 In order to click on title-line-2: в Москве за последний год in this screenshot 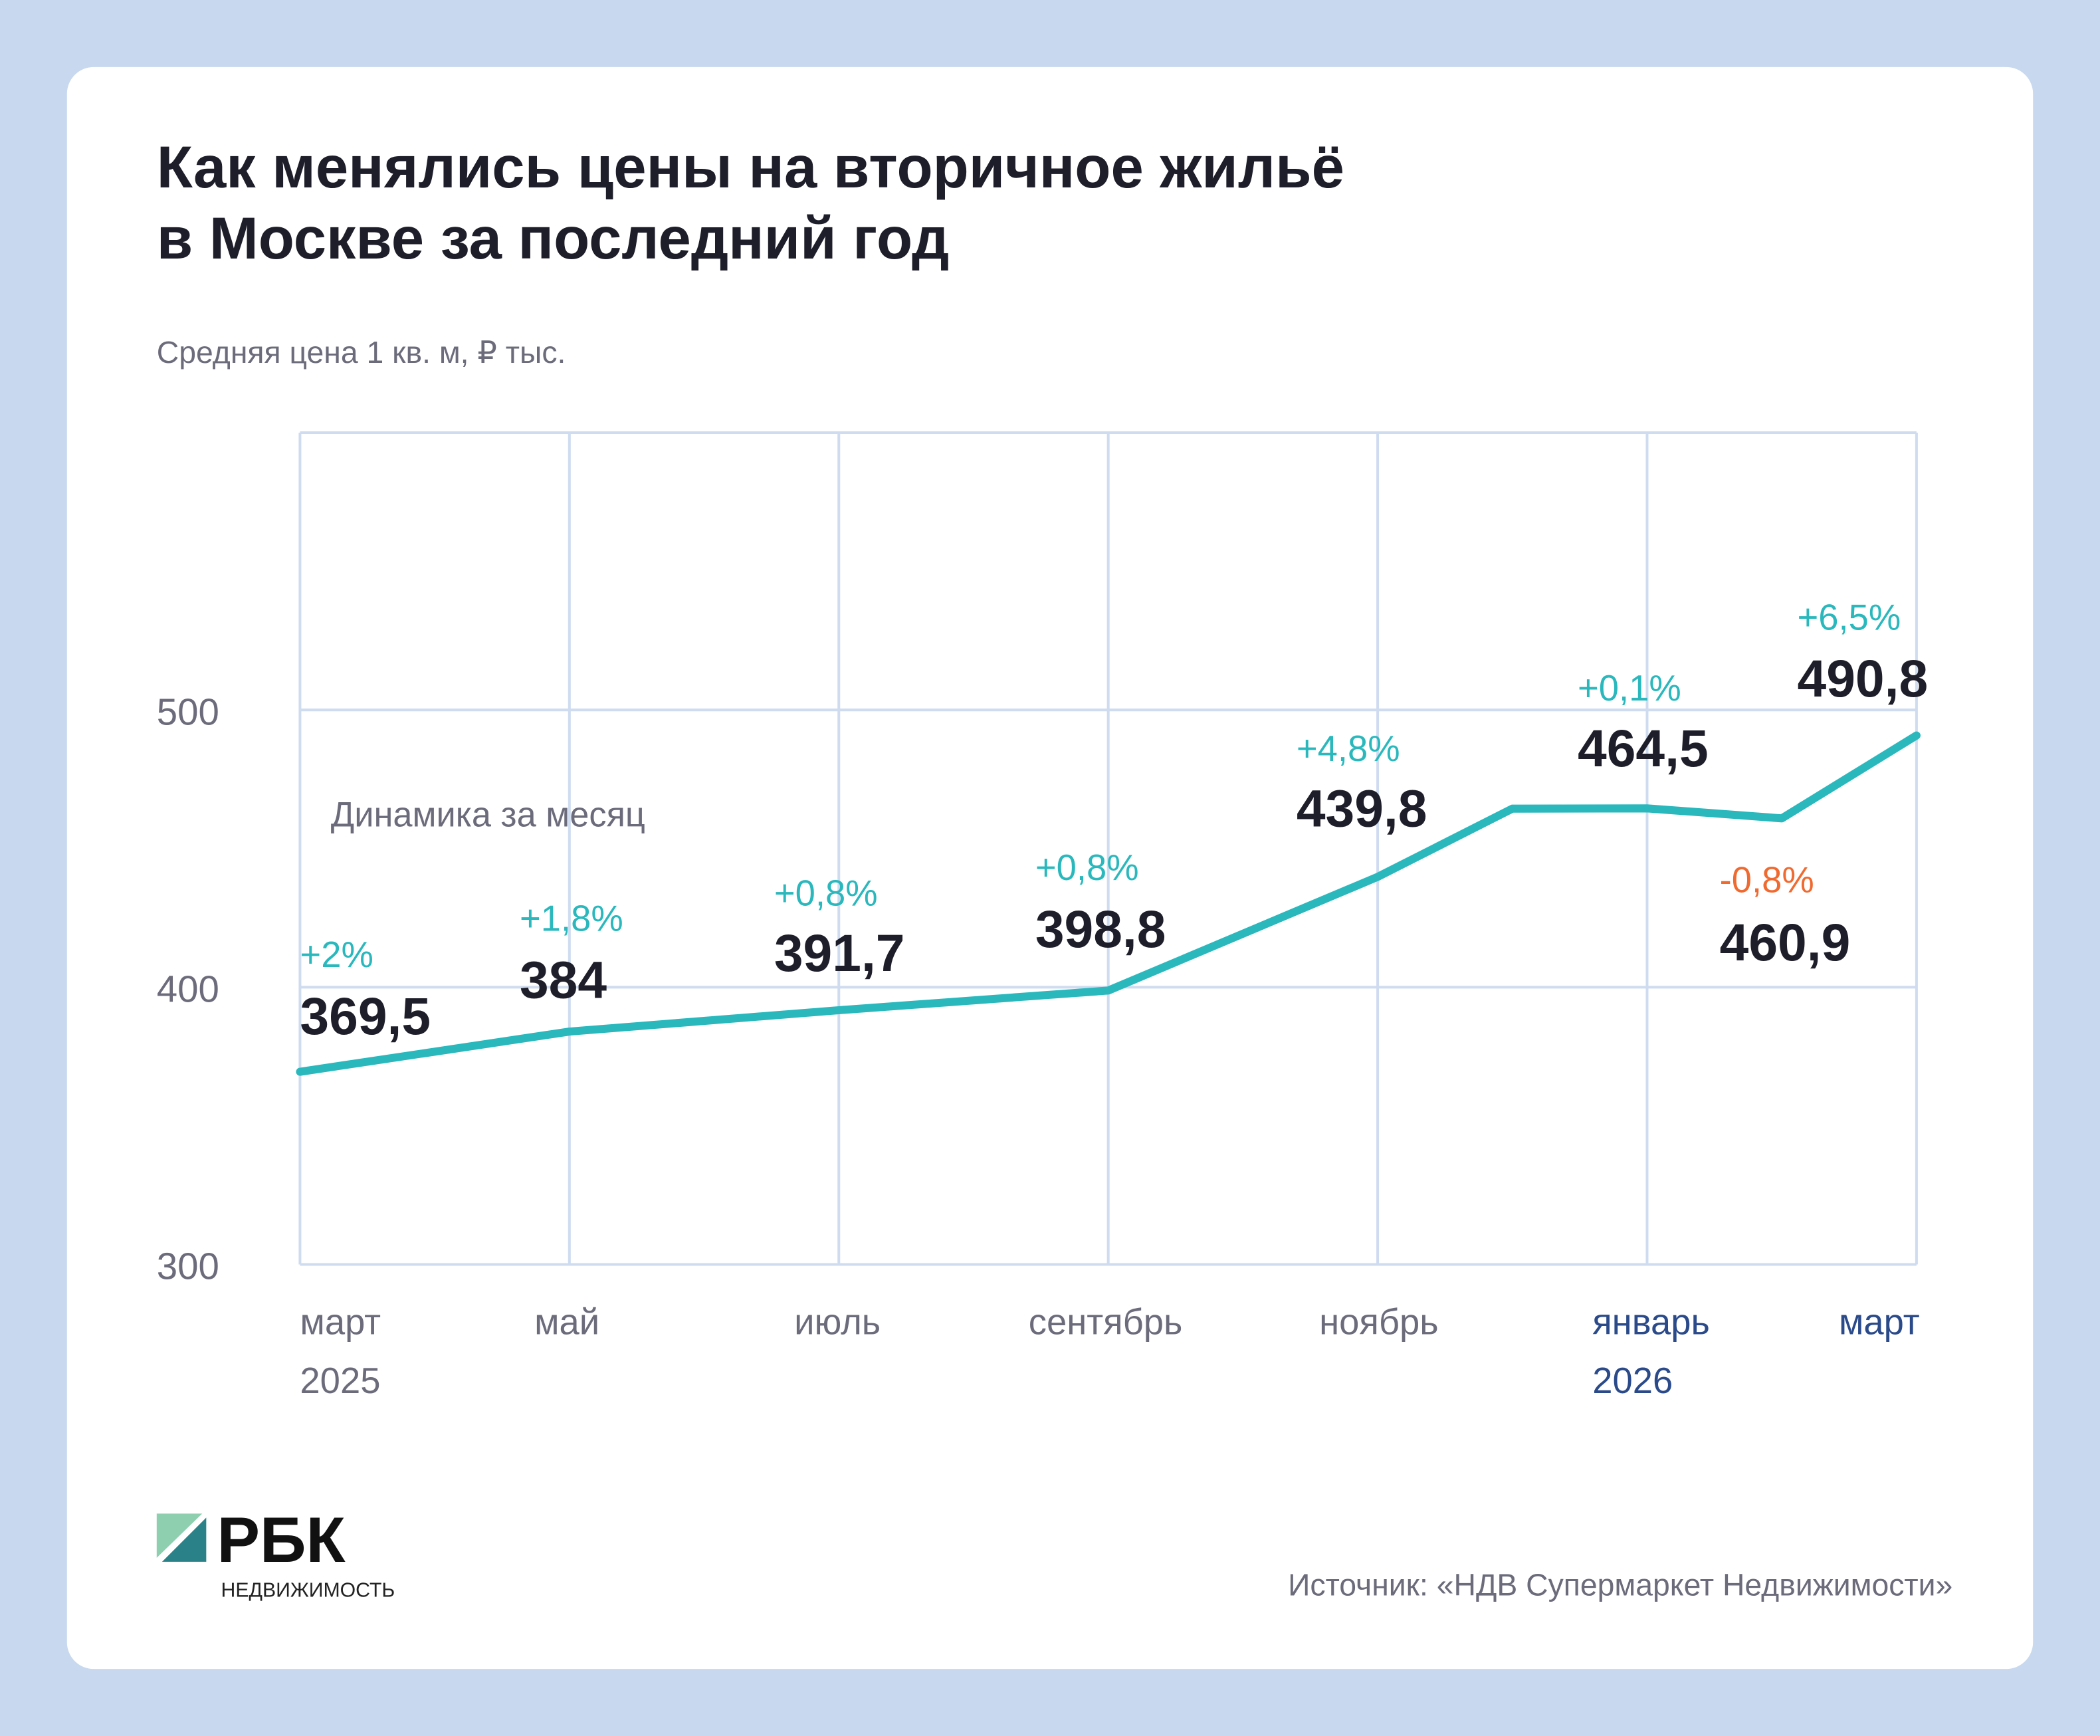, I will do `click(553, 238)`.